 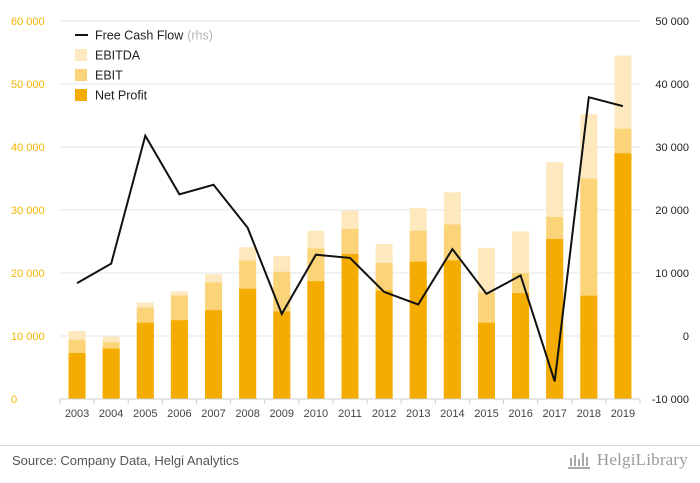 I want to click on left-axis: 0 10 000 20 000 30 000 40 000 50 000 60 000, so click(x=28, y=211).